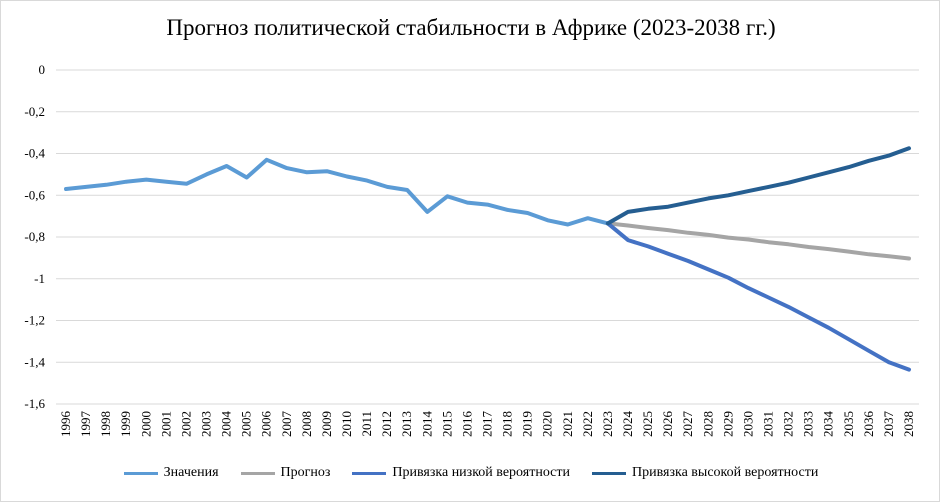 This screenshot has height=502, width=940. Describe the element at coordinates (788, 424) in the screenshot. I see `x-tick-label: 2032` at that location.